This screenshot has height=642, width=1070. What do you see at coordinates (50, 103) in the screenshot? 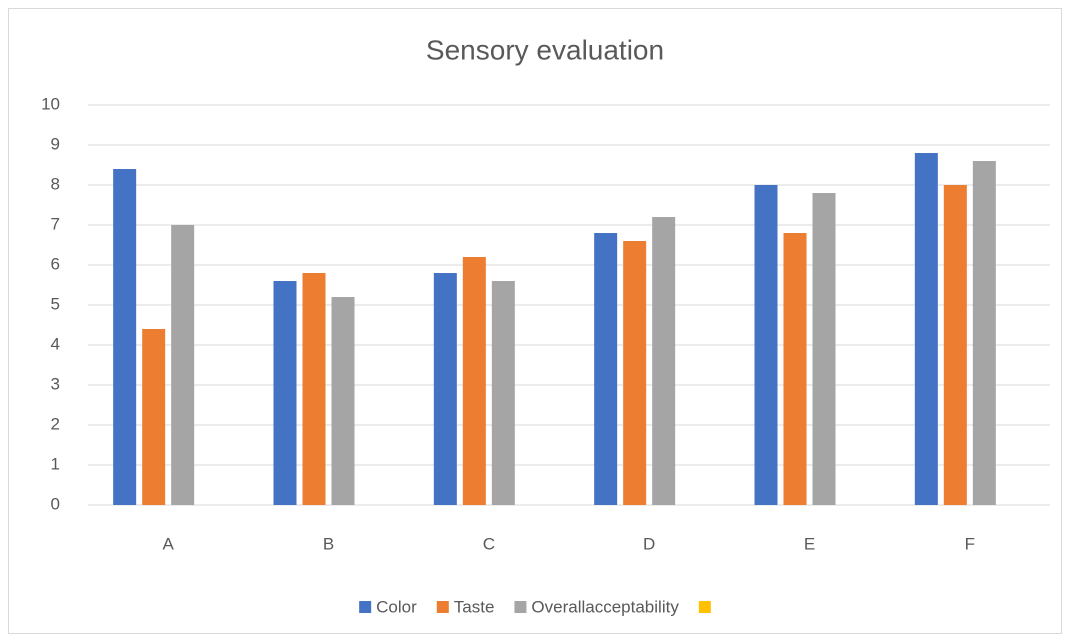
I see `y-tick-label: 10` at bounding box center [50, 103].